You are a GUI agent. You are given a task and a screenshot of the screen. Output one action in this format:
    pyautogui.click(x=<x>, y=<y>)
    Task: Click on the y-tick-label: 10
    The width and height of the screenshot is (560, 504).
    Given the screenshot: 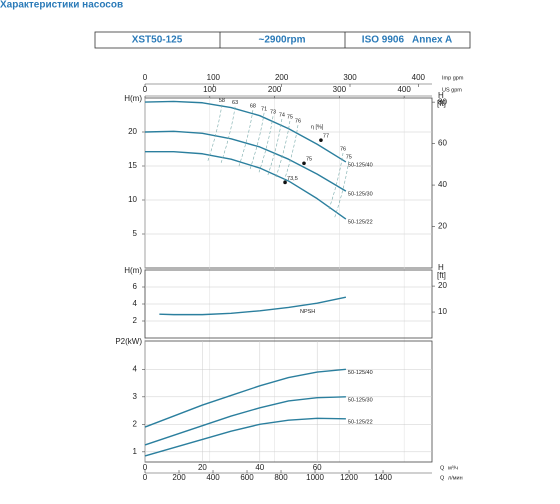 What is the action you would take?
    pyautogui.click(x=132, y=199)
    